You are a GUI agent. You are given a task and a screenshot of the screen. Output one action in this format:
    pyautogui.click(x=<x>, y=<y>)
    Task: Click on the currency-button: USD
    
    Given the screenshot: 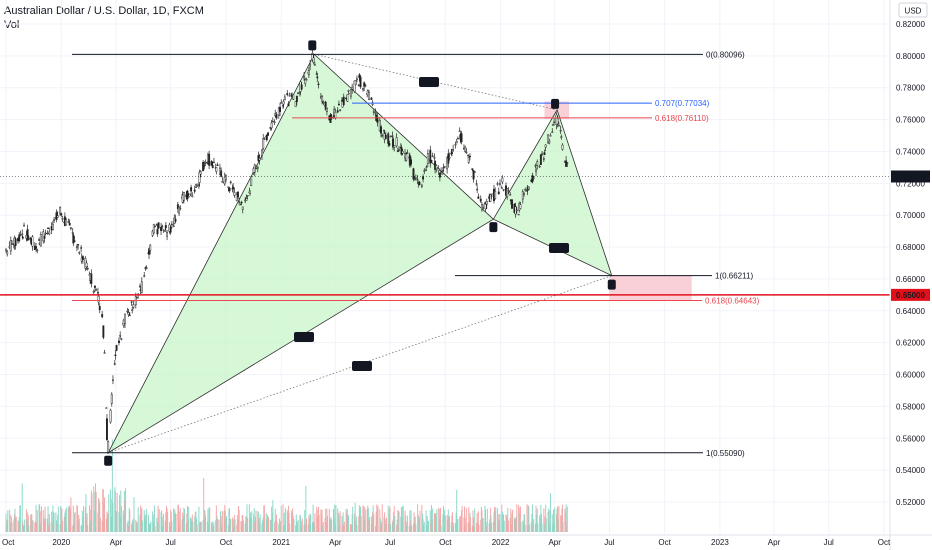 What is the action you would take?
    pyautogui.click(x=913, y=10)
    